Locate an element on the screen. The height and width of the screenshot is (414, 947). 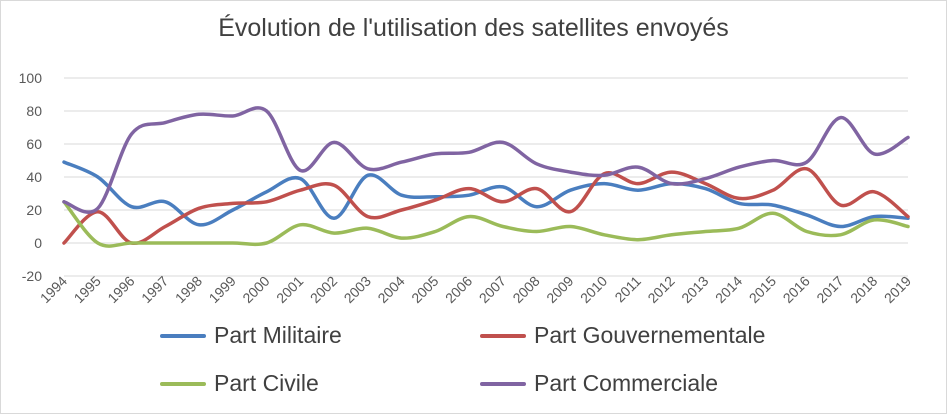
x-tick-label: 2011 is located at coordinates (627, 289).